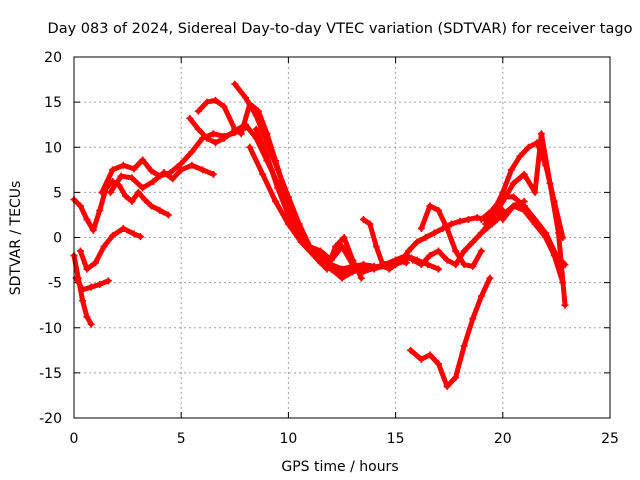  Describe the element at coordinates (57, 193) in the screenshot. I see `y-tick-label: 5` at that location.